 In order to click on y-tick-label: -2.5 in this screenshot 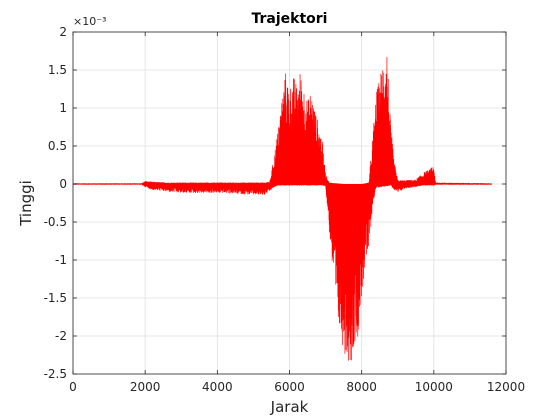, I will do `click(55, 374)`.